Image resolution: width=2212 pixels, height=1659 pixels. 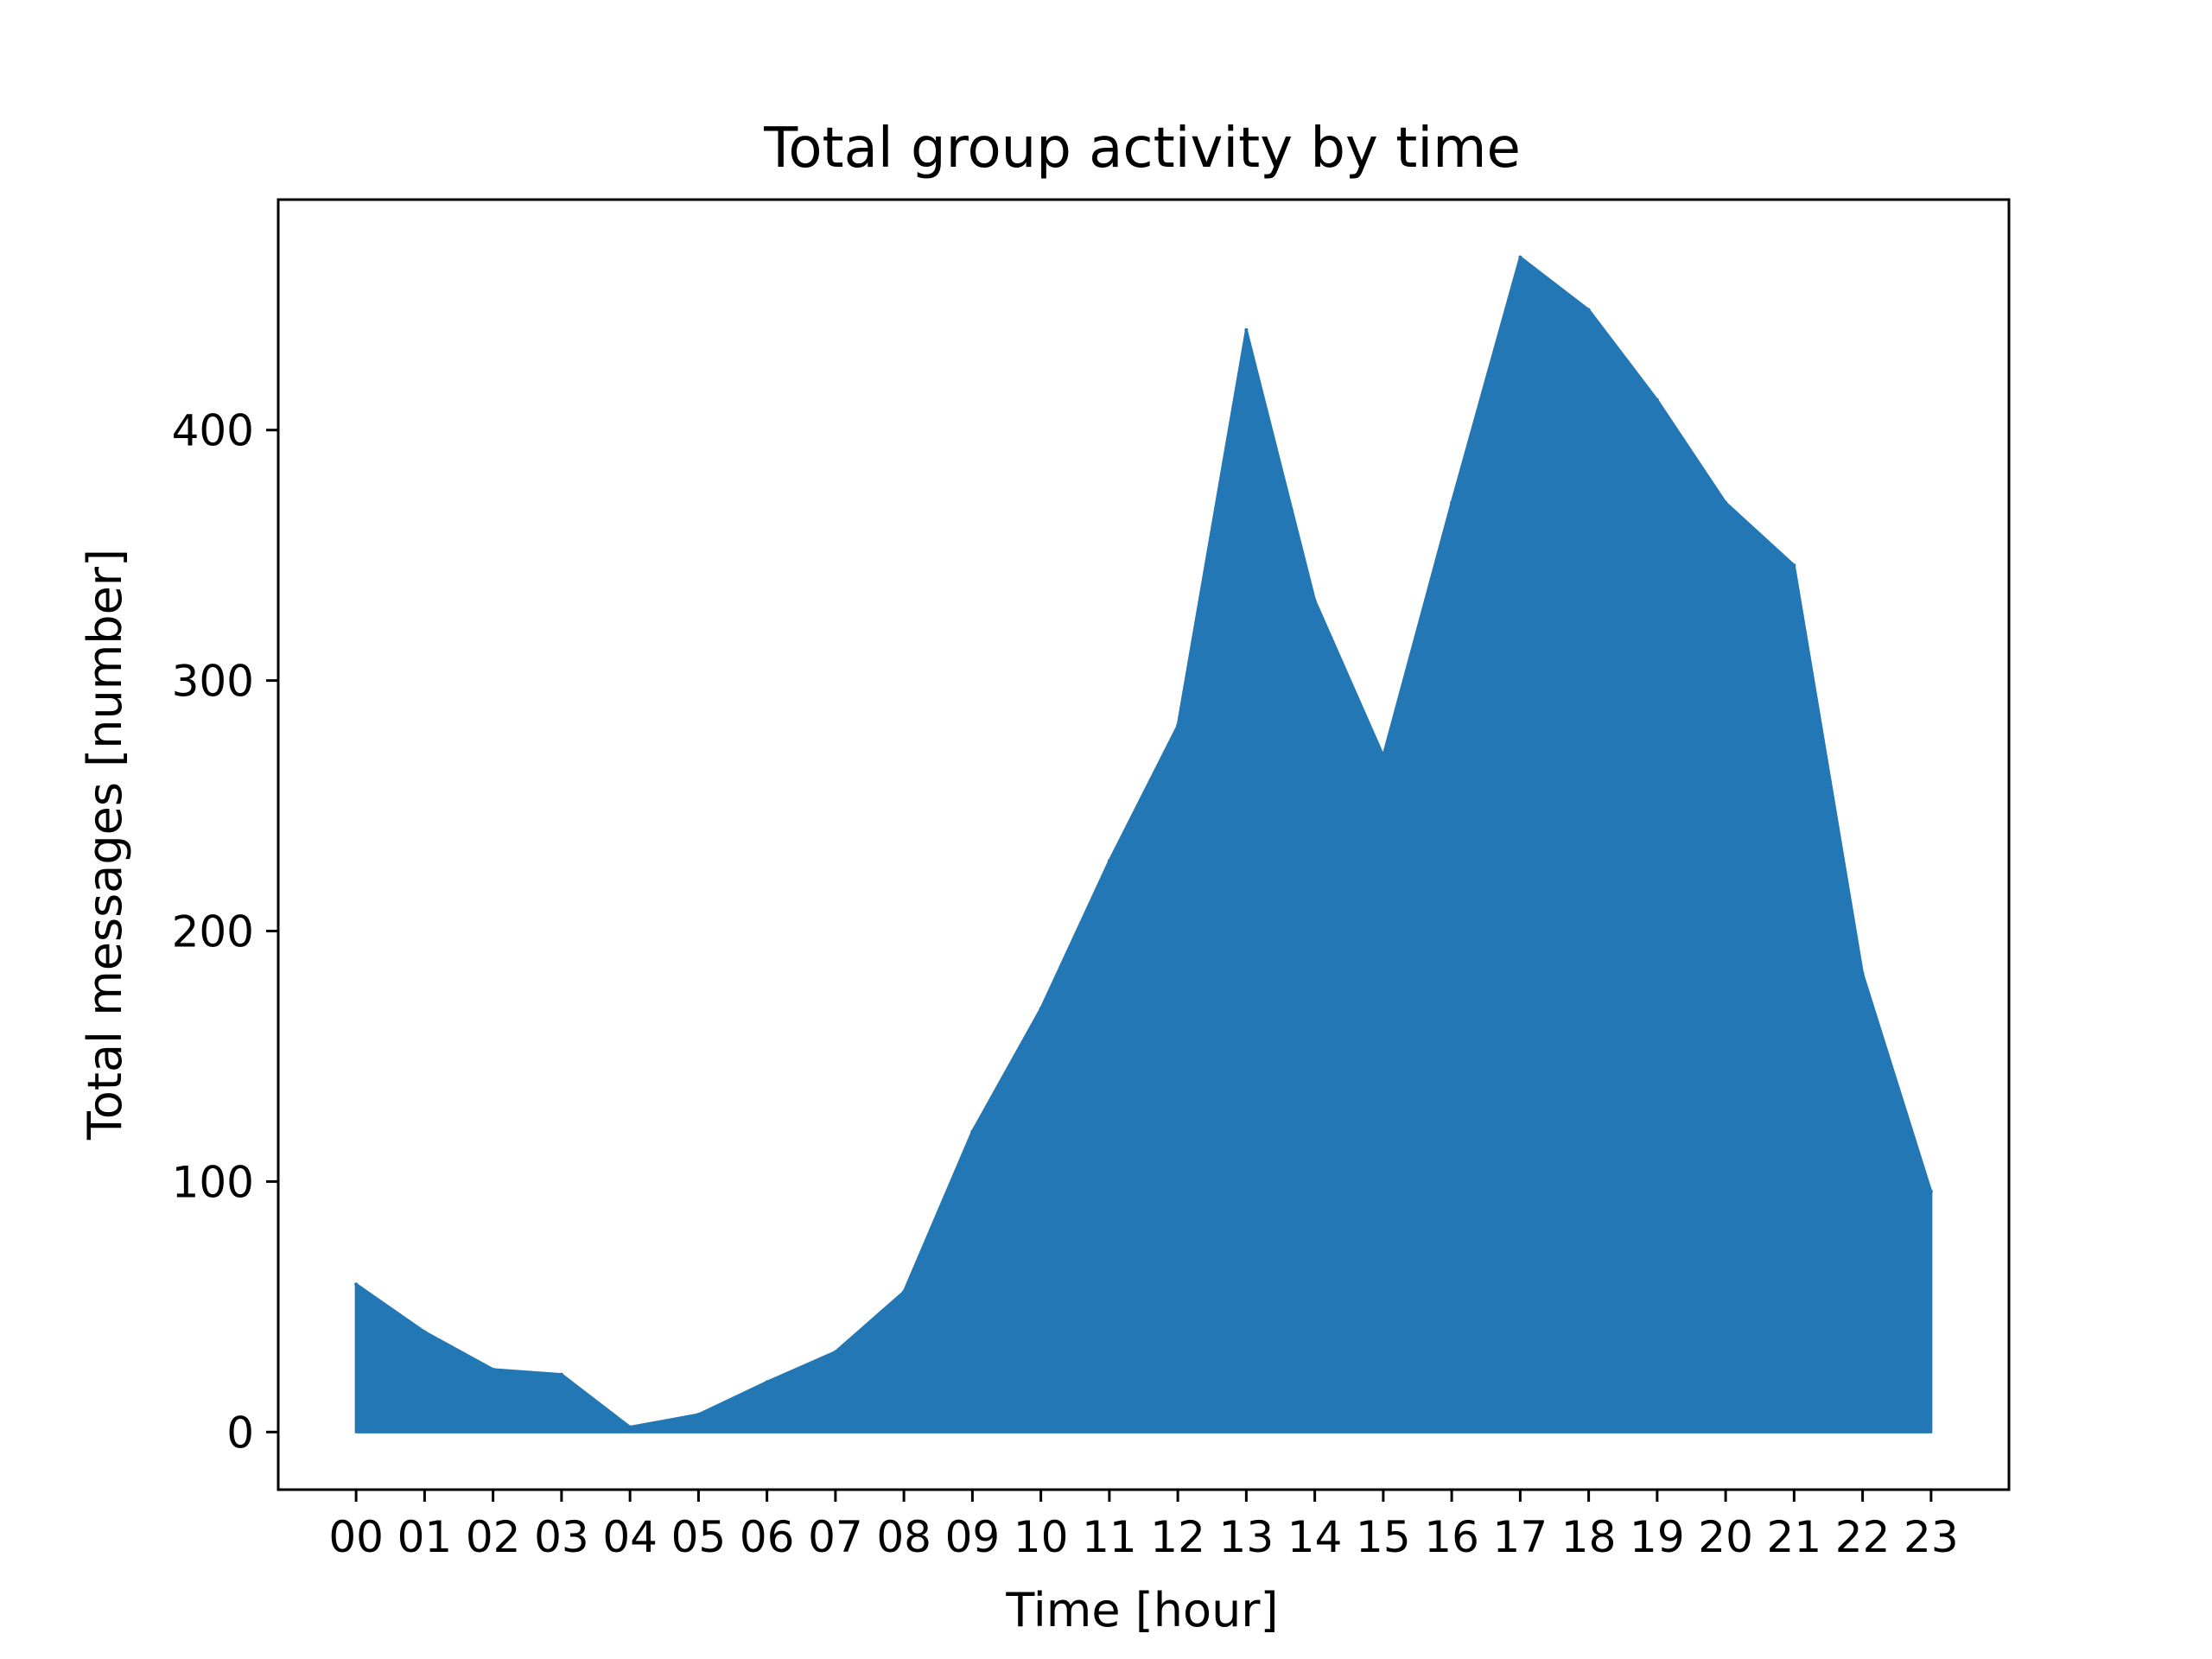 What do you see at coordinates (1109, 1537) in the screenshot?
I see `x-tick-label: 11` at bounding box center [1109, 1537].